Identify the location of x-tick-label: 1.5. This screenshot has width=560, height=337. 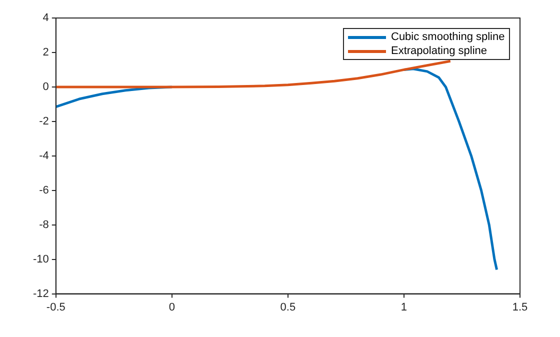
(520, 307).